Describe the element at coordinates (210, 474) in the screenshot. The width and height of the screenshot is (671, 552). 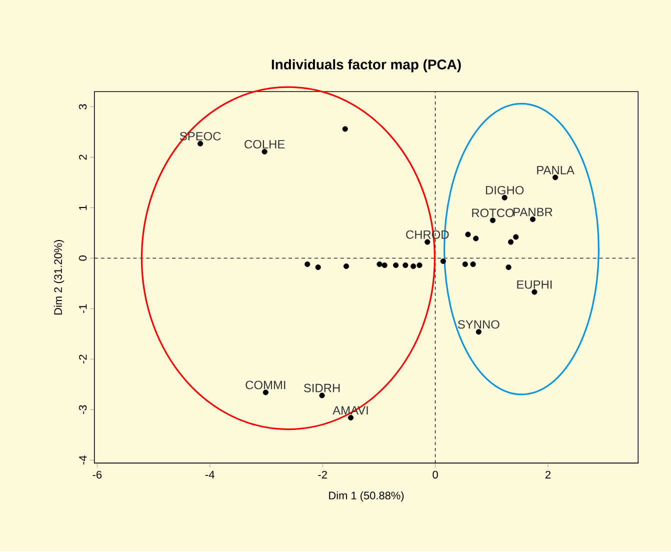
I see `x-tick-label: -4` at that location.